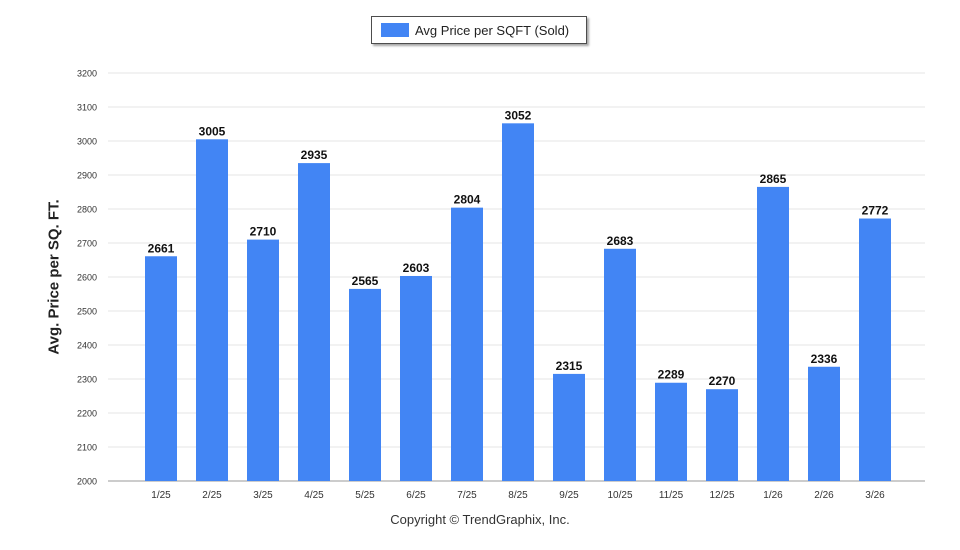 The height and width of the screenshot is (550, 960). What do you see at coordinates (87, 278) in the screenshot?
I see `y-tick-label: 2600` at bounding box center [87, 278].